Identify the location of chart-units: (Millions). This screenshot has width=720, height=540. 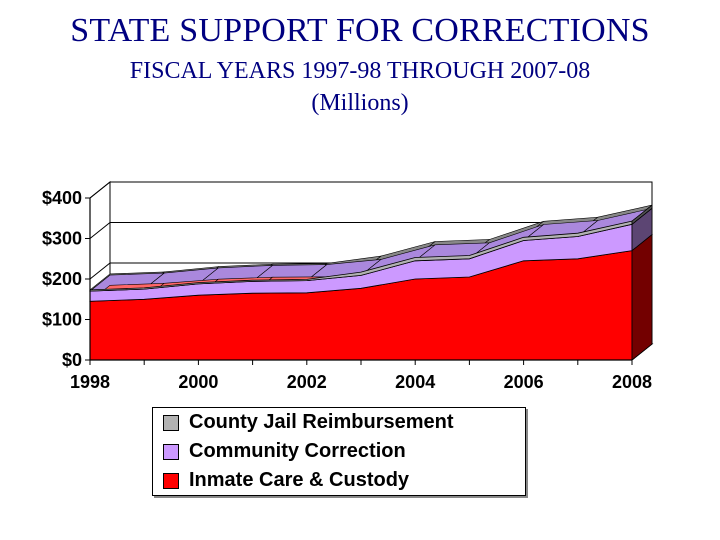
(360, 103).